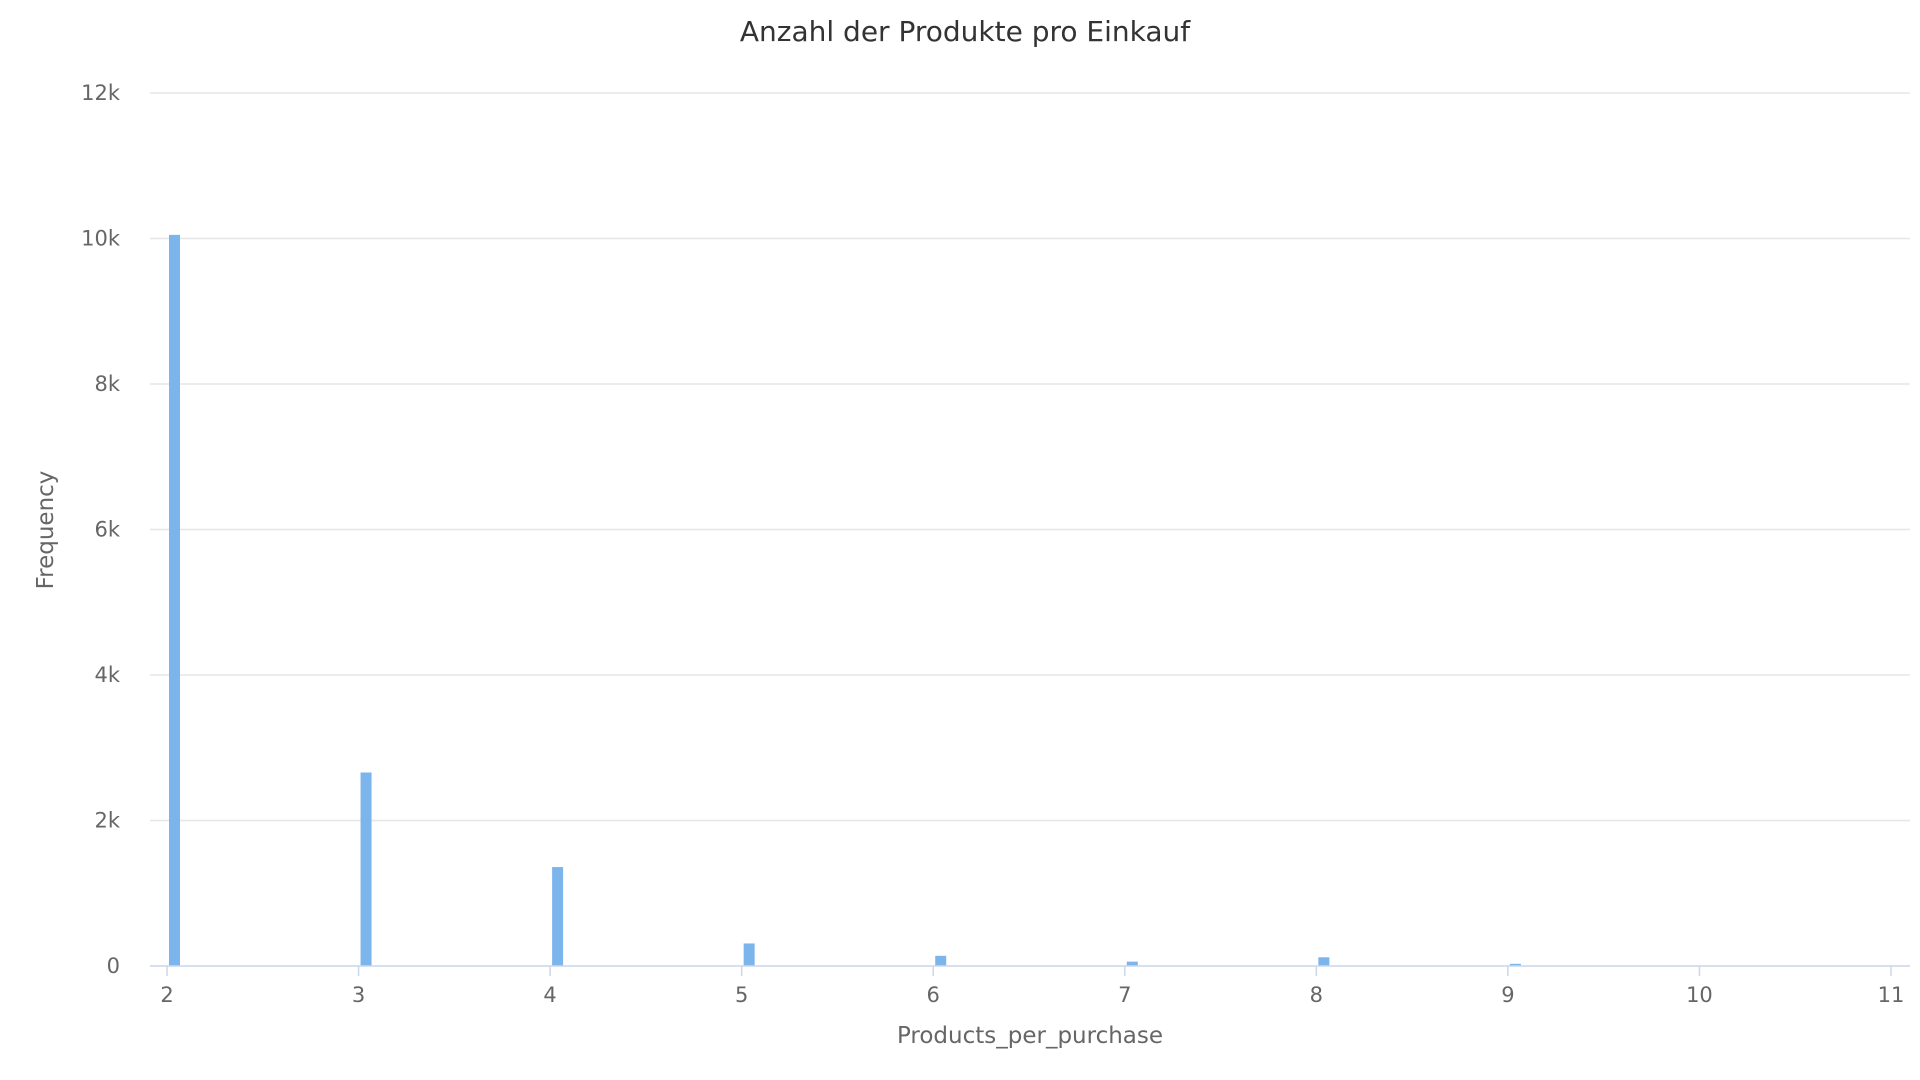 This screenshot has width=1920, height=1080. I want to click on x-tick-label: 2, so click(166, 995).